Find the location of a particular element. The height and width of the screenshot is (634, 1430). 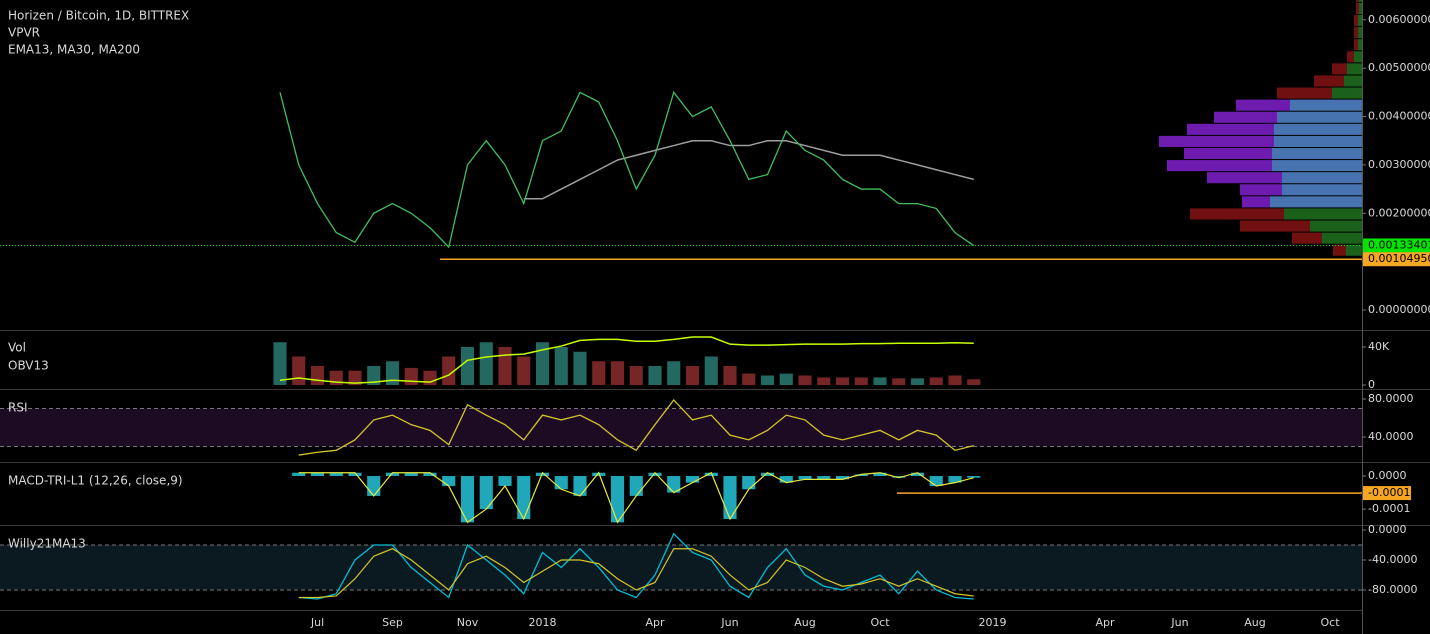

pane-title: RSI is located at coordinates (18, 408).